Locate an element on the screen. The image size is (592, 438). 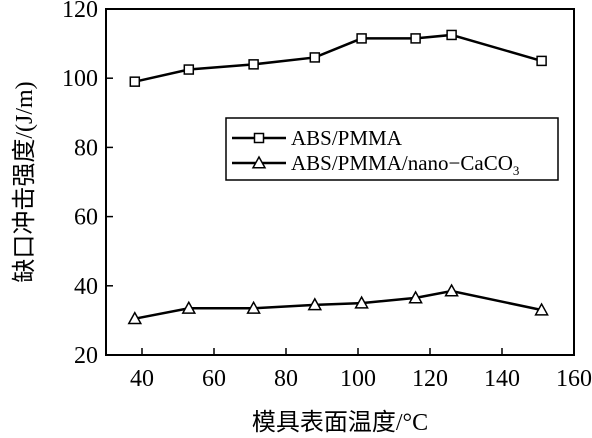
x-tick-label: 100 is located at coordinates (358, 379).